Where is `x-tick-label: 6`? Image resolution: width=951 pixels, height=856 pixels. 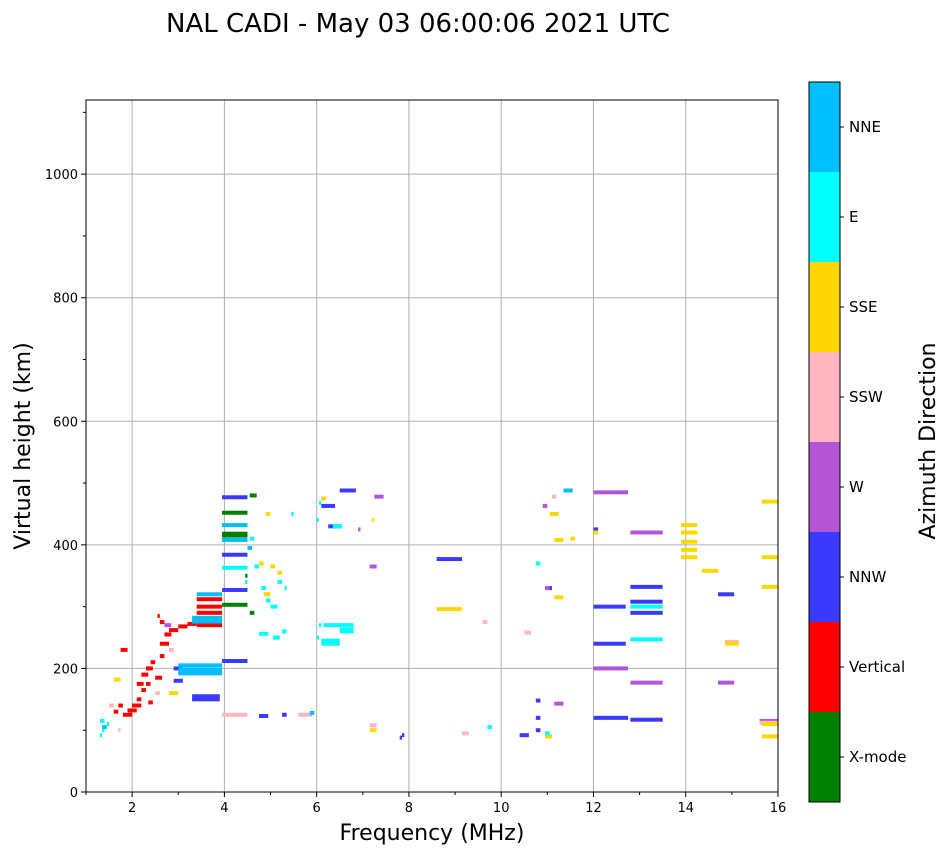
x-tick-label: 6 is located at coordinates (317, 808).